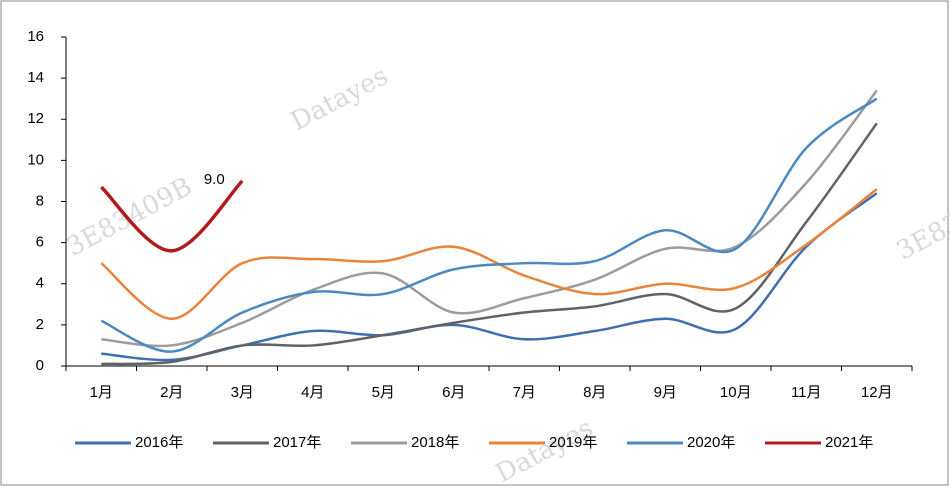 This screenshot has height=487, width=950. Describe the element at coordinates (736, 392) in the screenshot. I see `x-tick-label: 10月` at that location.